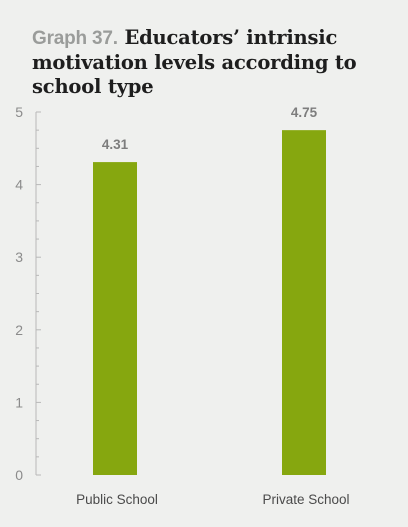 This screenshot has height=527, width=408. What do you see at coordinates (19, 257) in the screenshot?
I see `y-tick-label: 3` at bounding box center [19, 257].